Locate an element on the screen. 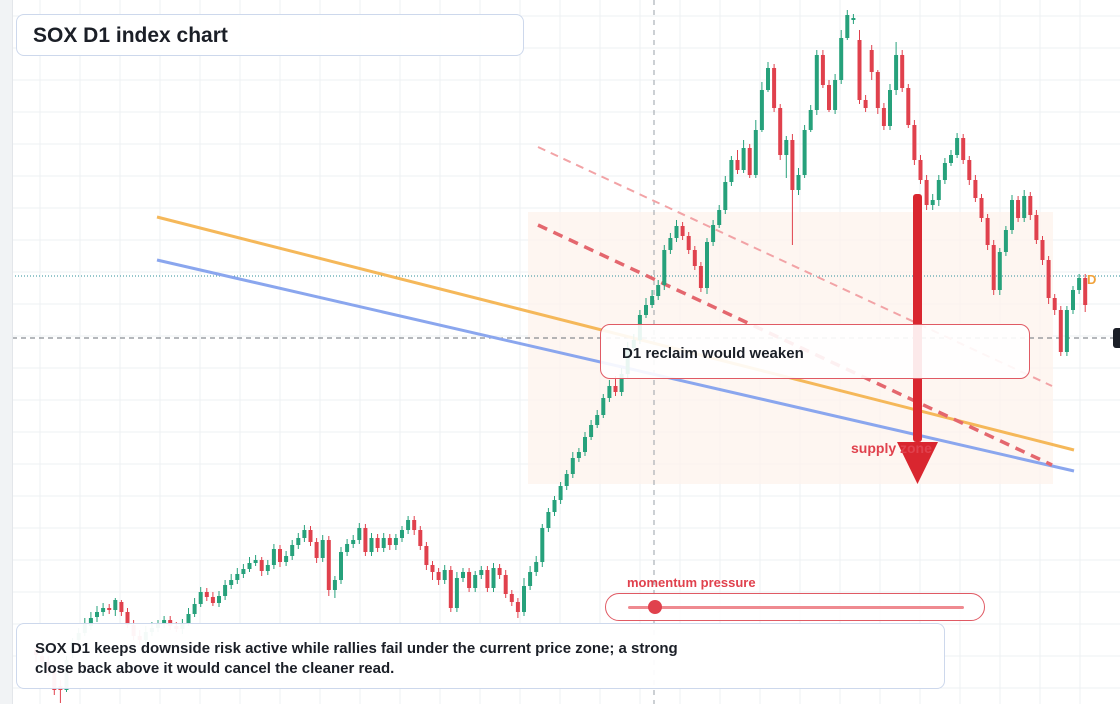  momentum-slider-handle is located at coordinates (654, 607).